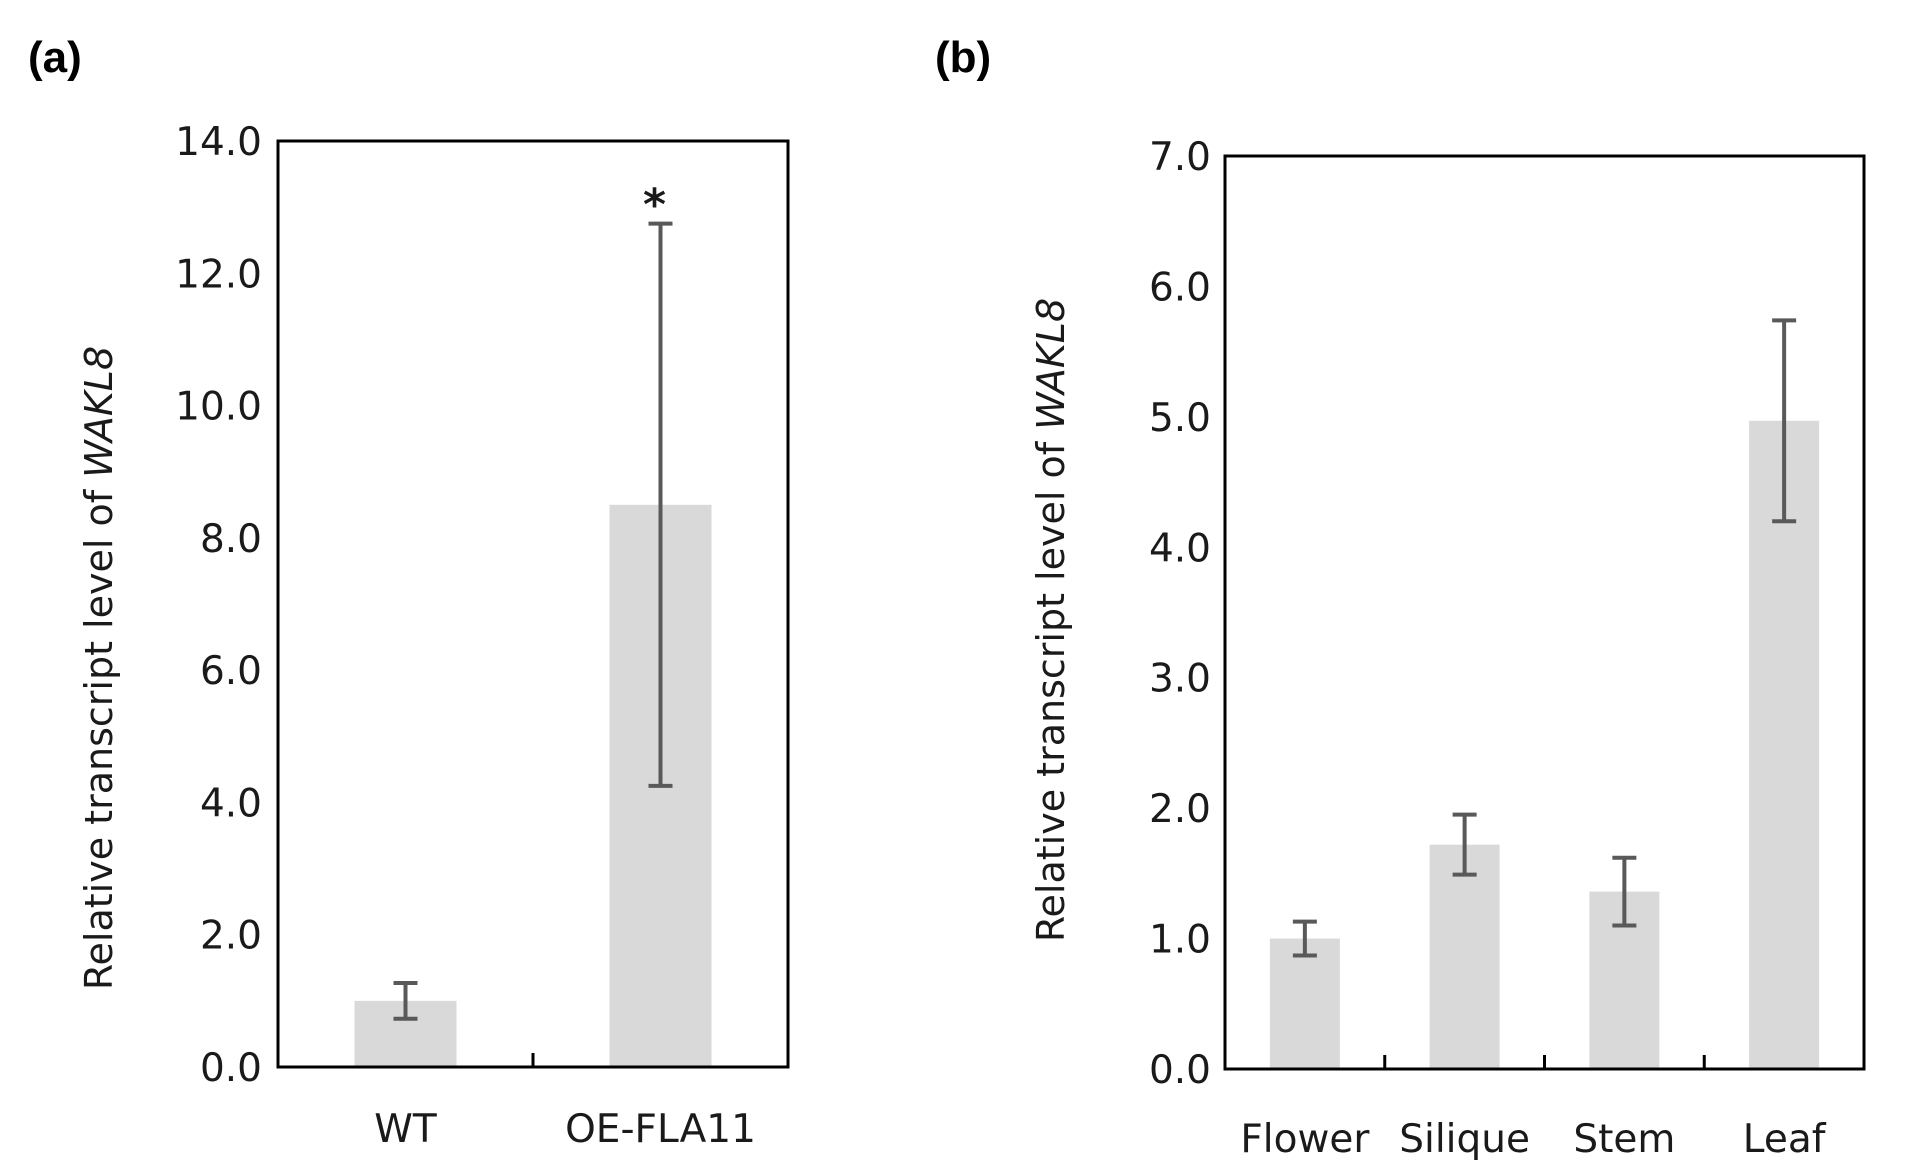 Image resolution: width=1928 pixels, height=1168 pixels. I want to click on panel-b-x-ticks, so click(1544, 1062).